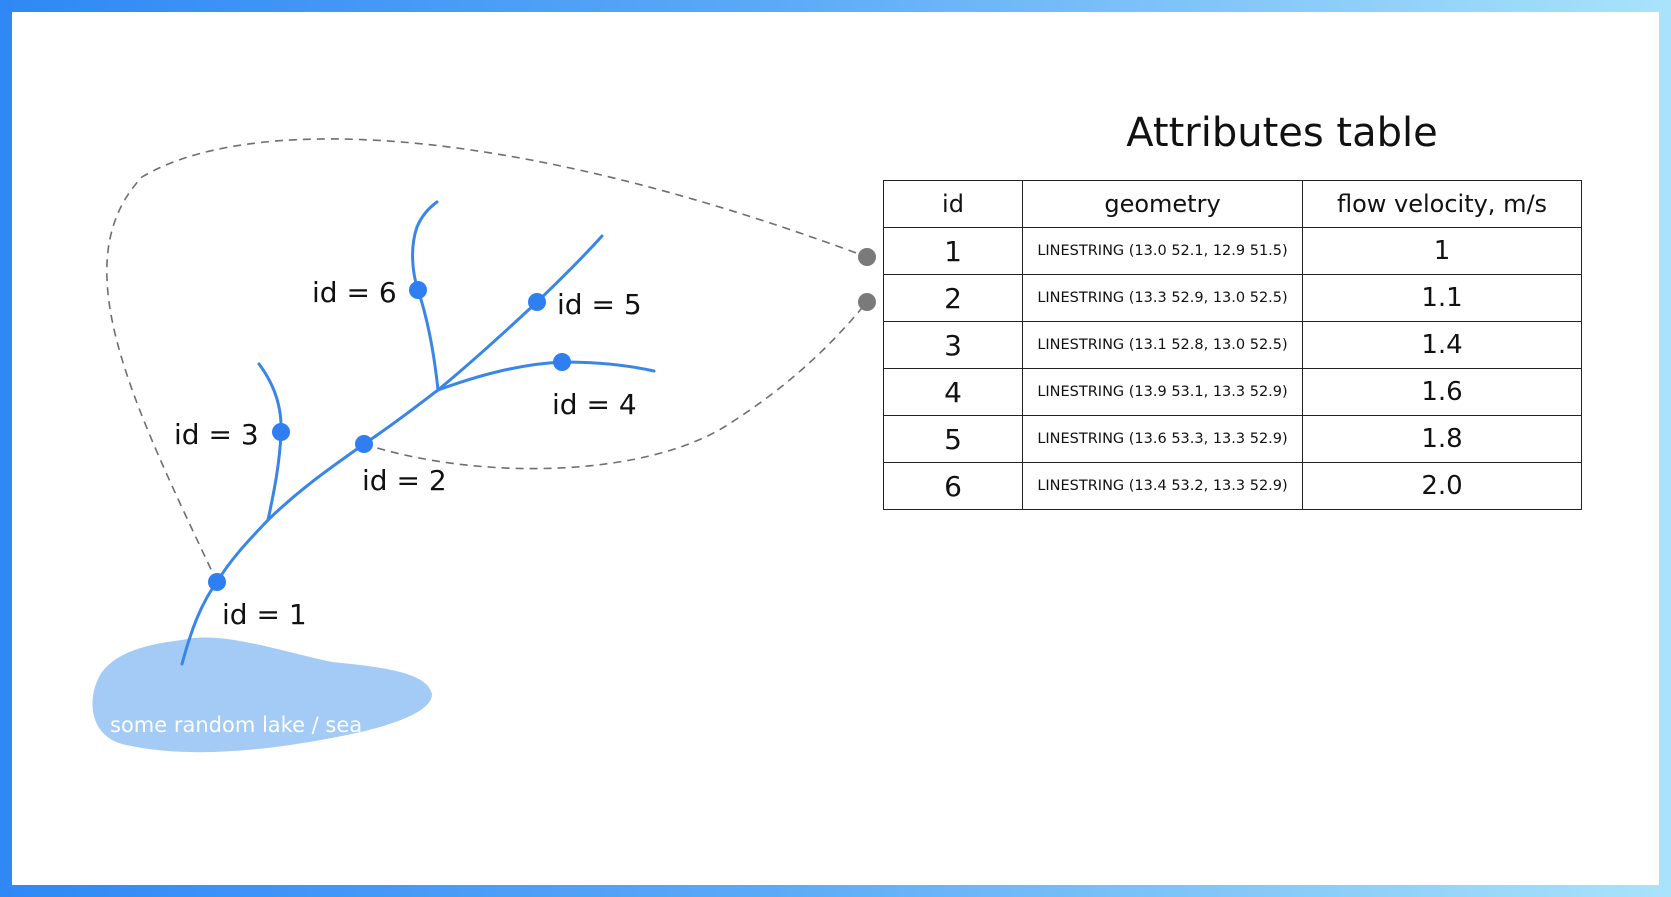 The width and height of the screenshot is (1671, 897). Describe the element at coordinates (354, 292) in the screenshot. I see `label-id-6: id = 6` at that location.